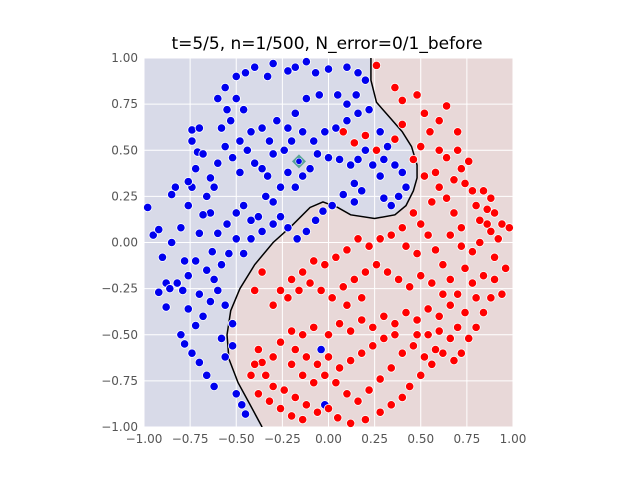  I want to click on chart-title: t=5/5, n=1/500, N_error=0/1_before, so click(326, 44).